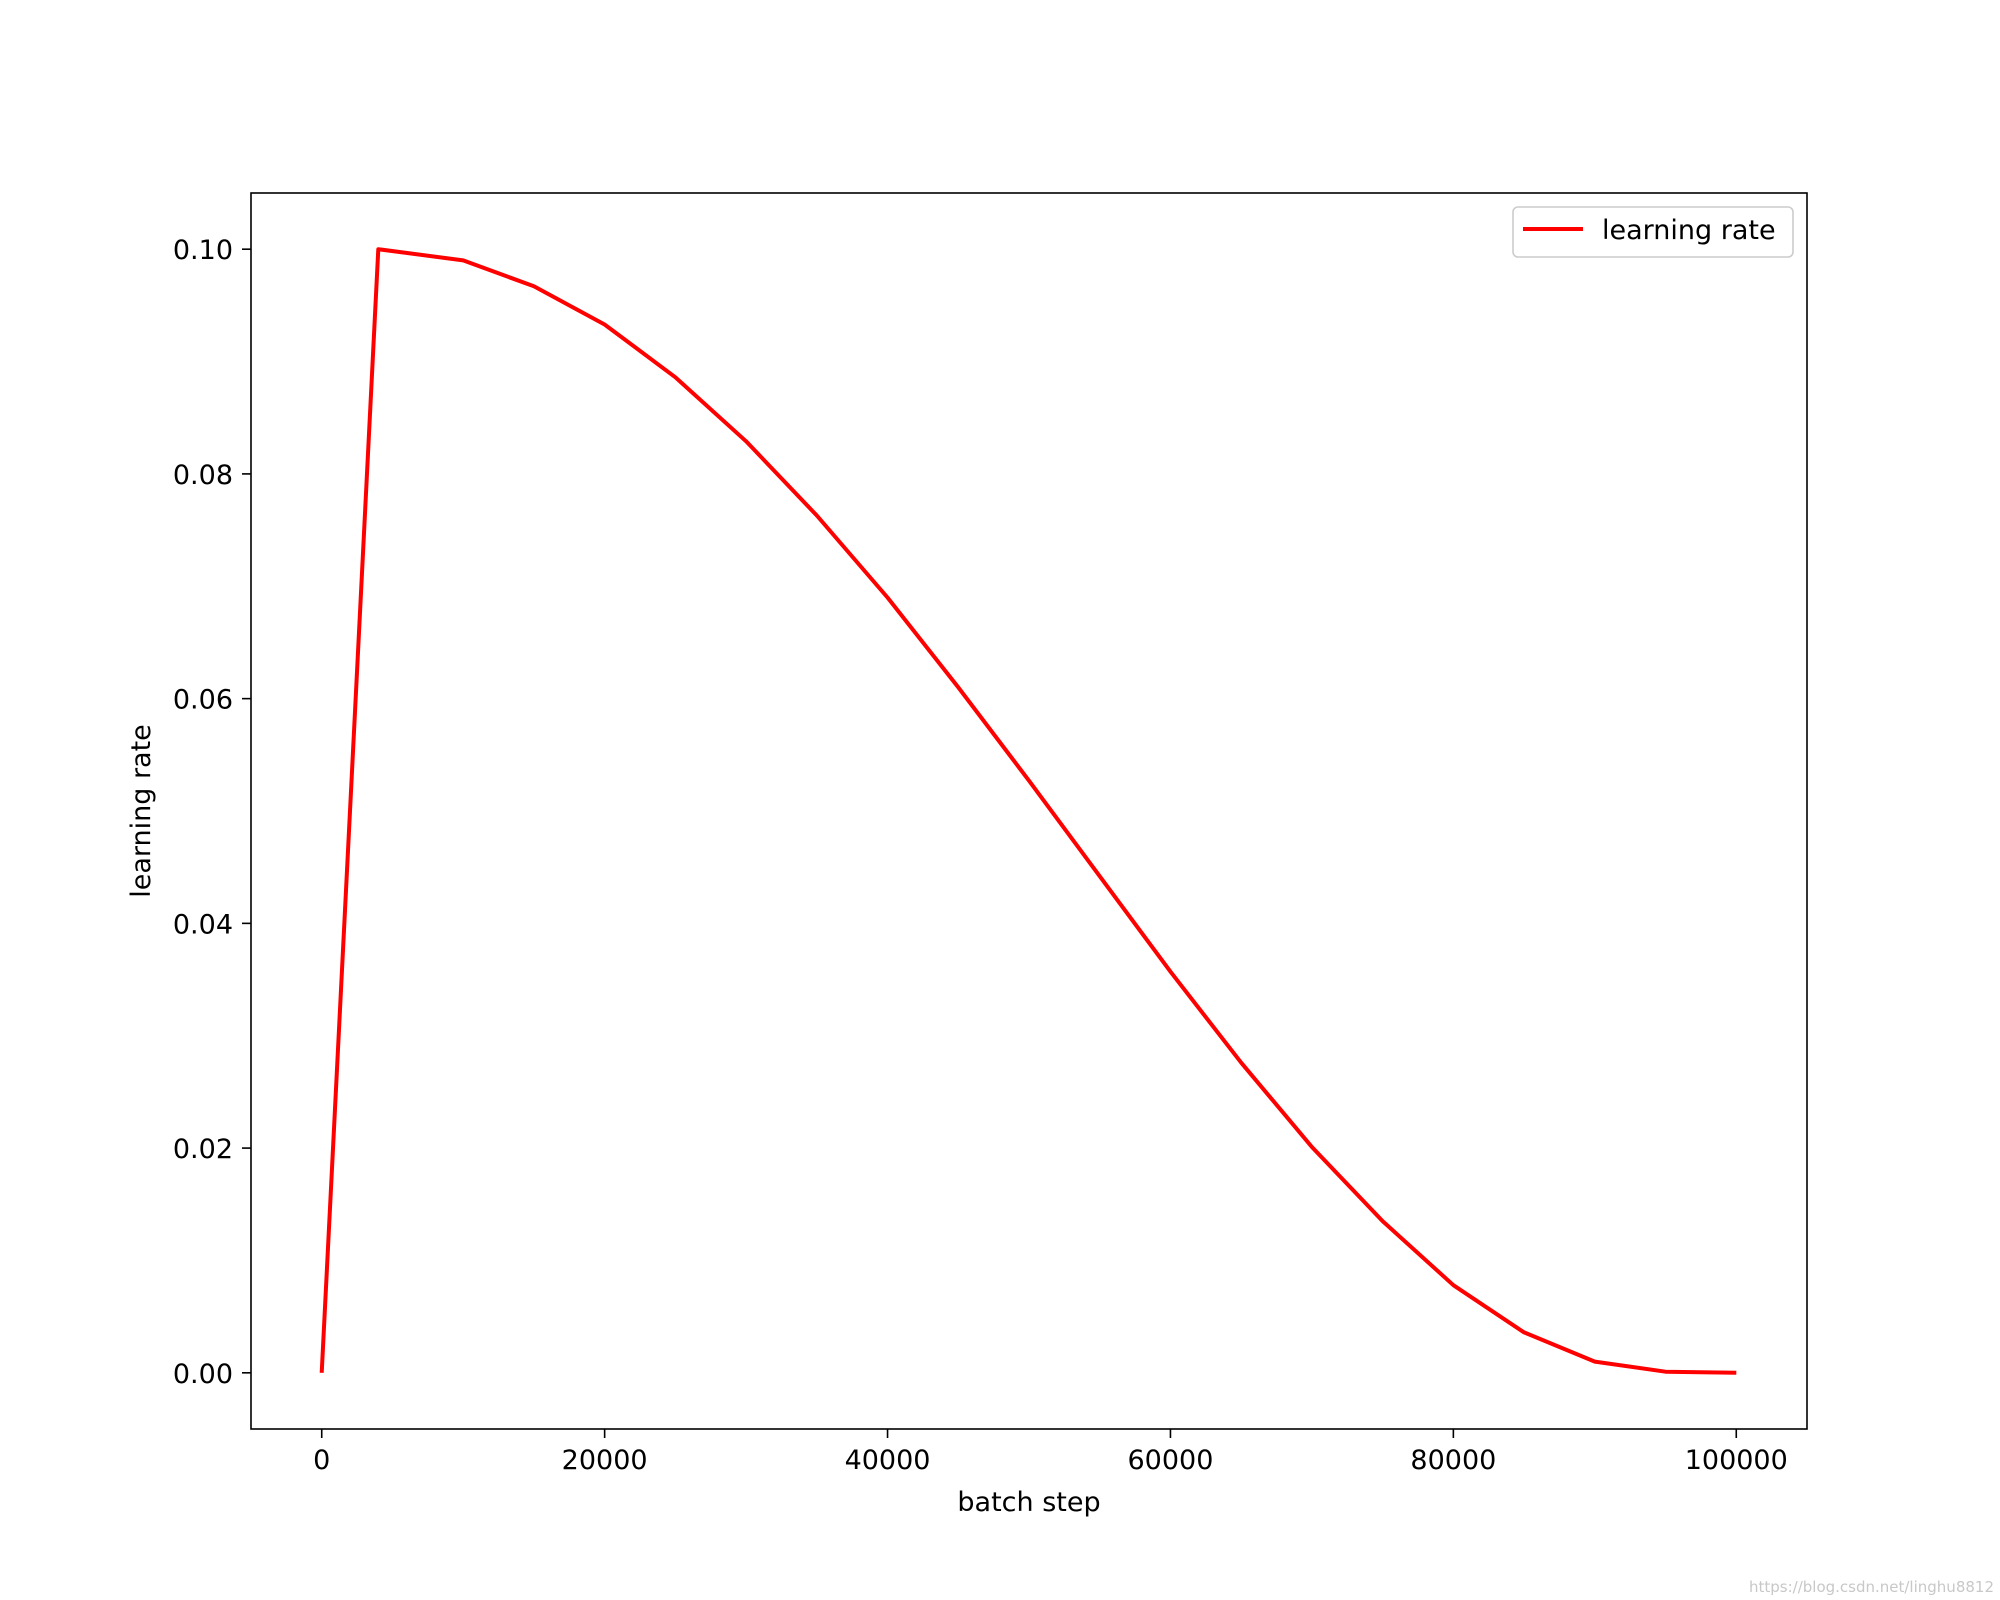 Image resolution: width=2000 pixels, height=1600 pixels. Describe the element at coordinates (203, 700) in the screenshot. I see `y-tick-label: 0.06` at that location.